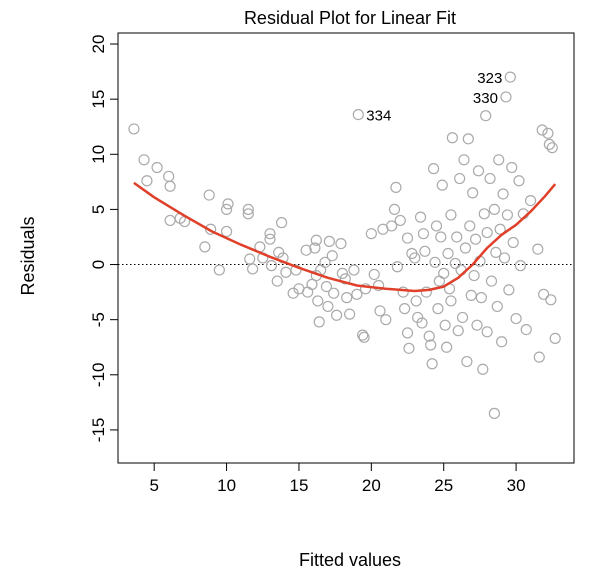 This screenshot has height=576, width=592. I want to click on smooth-fit-line, so click(345, 237).